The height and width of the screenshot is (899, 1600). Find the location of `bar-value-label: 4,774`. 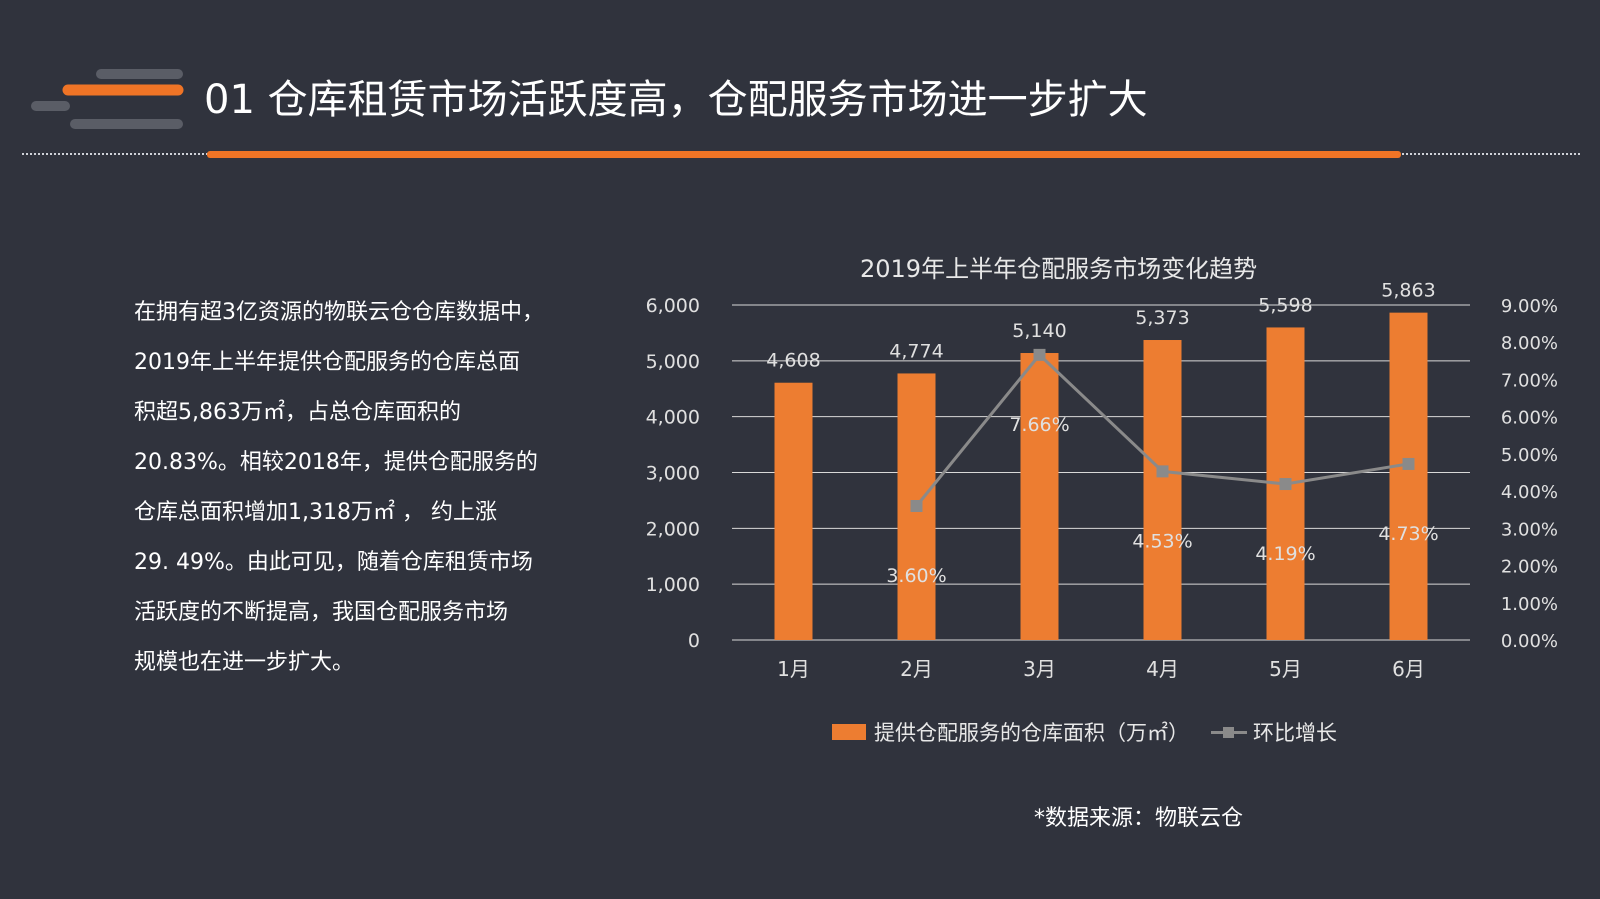

bar-value-label: 4,774 is located at coordinates (916, 351).